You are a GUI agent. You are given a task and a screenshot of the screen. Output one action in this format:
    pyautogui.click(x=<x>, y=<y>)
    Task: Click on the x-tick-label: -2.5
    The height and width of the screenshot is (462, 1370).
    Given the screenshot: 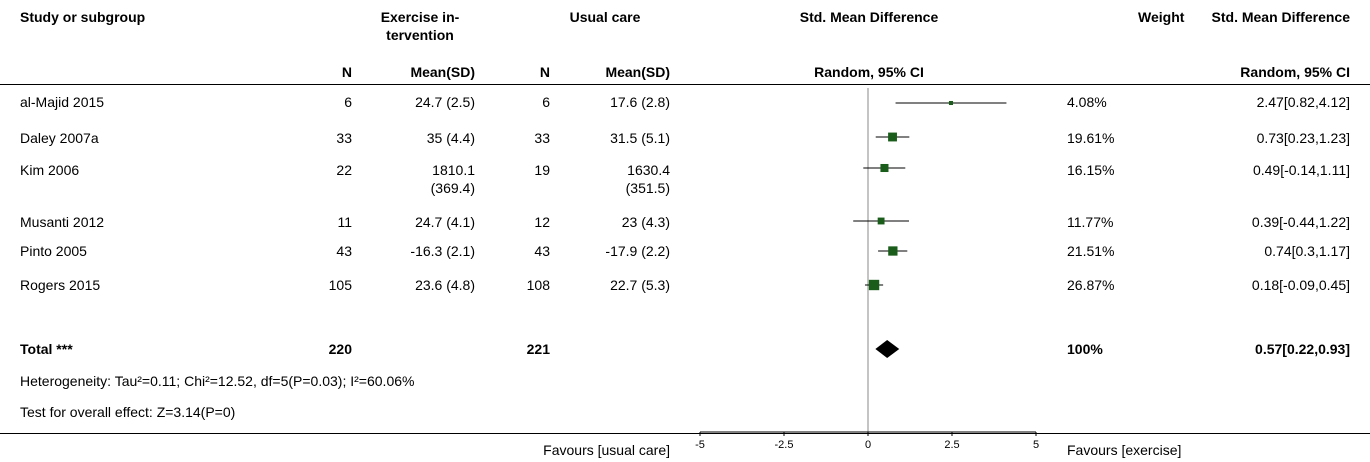 What is the action you would take?
    pyautogui.click(x=784, y=445)
    